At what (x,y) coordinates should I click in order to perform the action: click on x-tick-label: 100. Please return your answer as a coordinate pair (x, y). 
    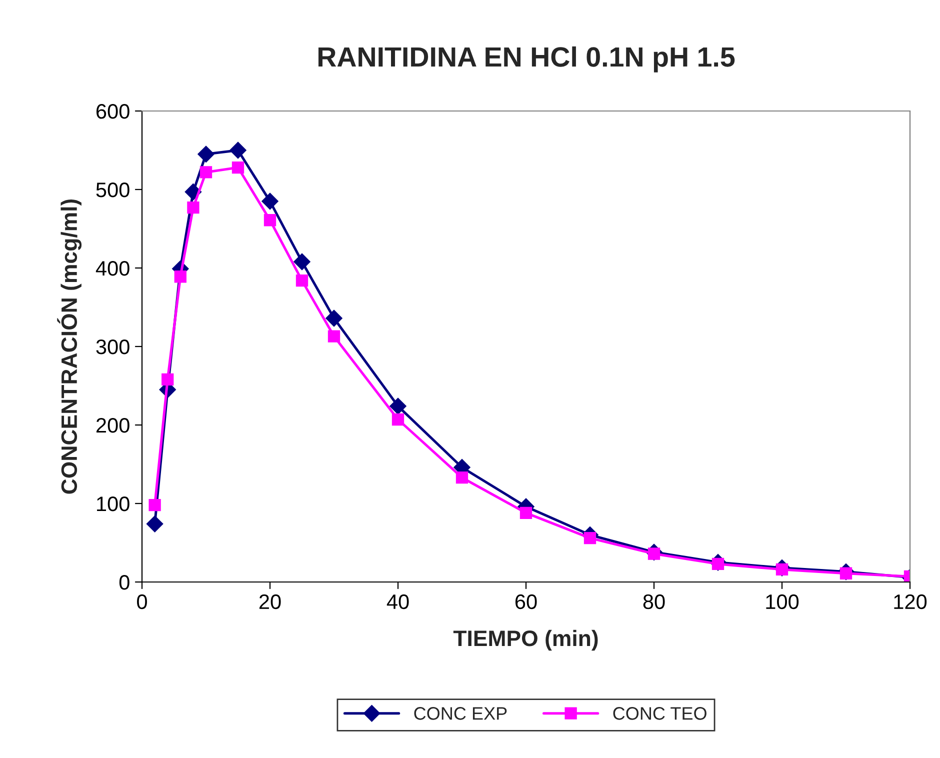
    Looking at the image, I should click on (782, 602).